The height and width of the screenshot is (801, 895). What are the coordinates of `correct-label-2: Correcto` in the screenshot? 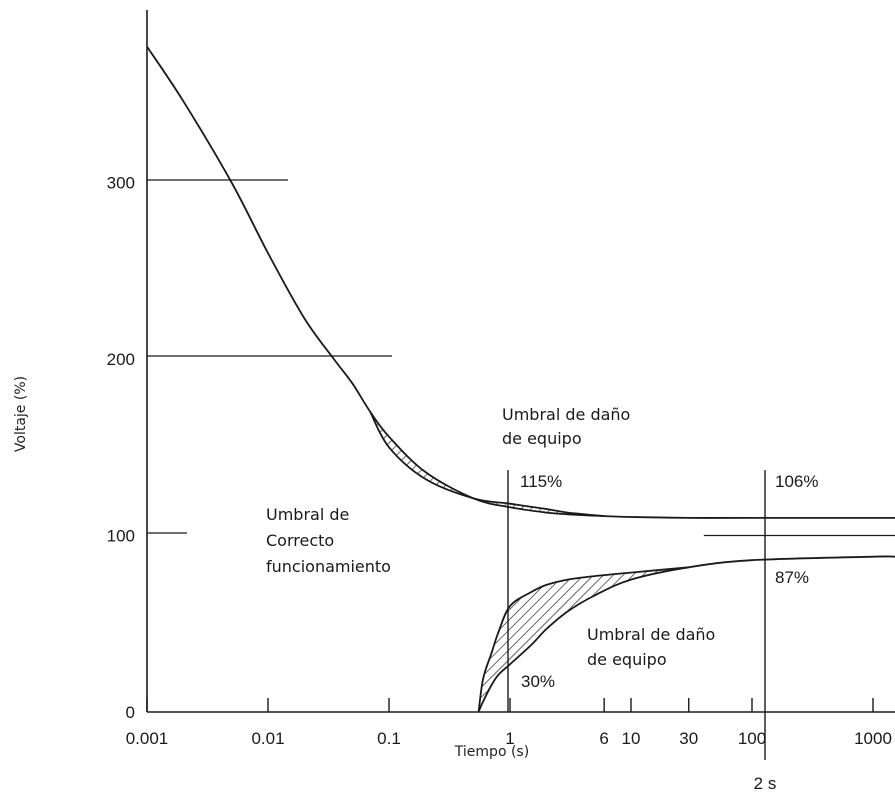 It's located at (300, 540).